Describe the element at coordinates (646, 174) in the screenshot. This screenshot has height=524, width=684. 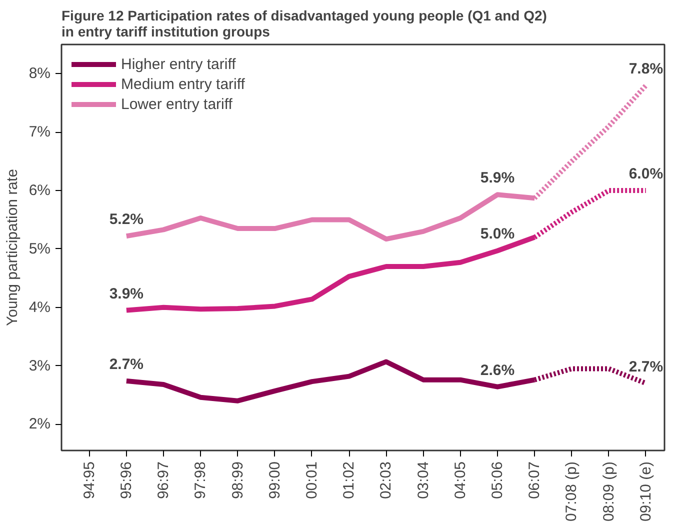
I see `annotation: 6.0%` at that location.